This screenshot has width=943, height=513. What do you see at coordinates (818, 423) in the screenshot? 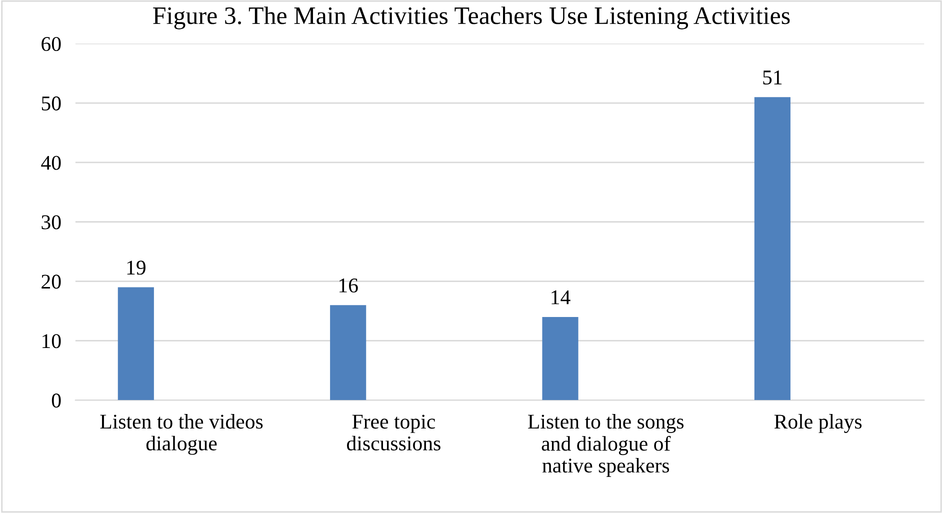
I see `x-tick-label: Role plays` at bounding box center [818, 423].